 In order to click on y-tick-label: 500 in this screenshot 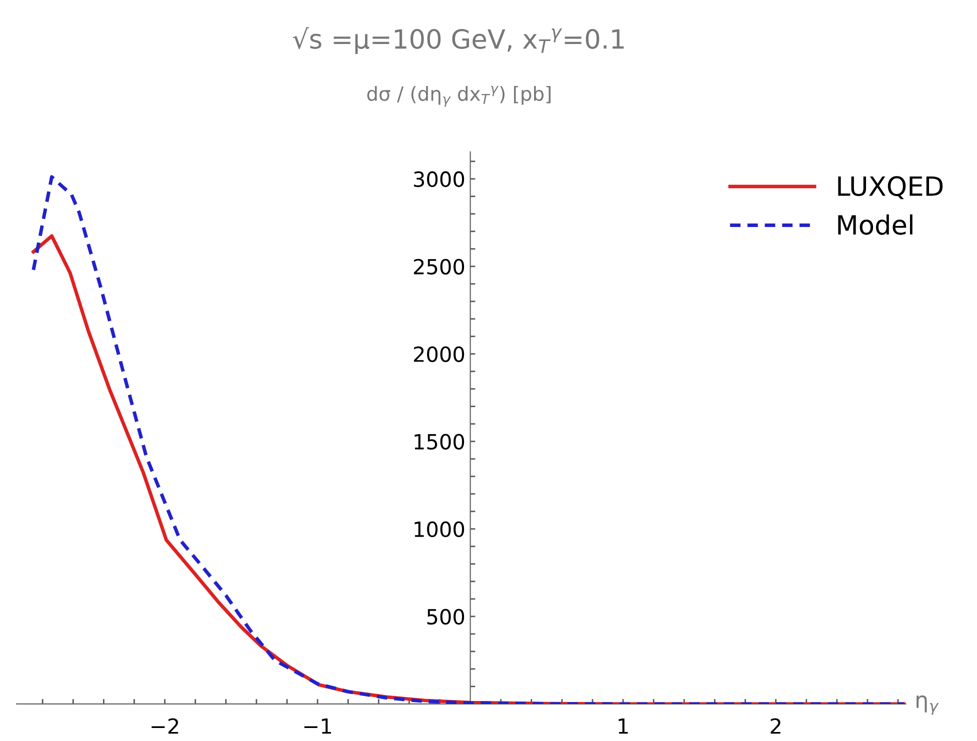, I will do `click(445, 616)`.